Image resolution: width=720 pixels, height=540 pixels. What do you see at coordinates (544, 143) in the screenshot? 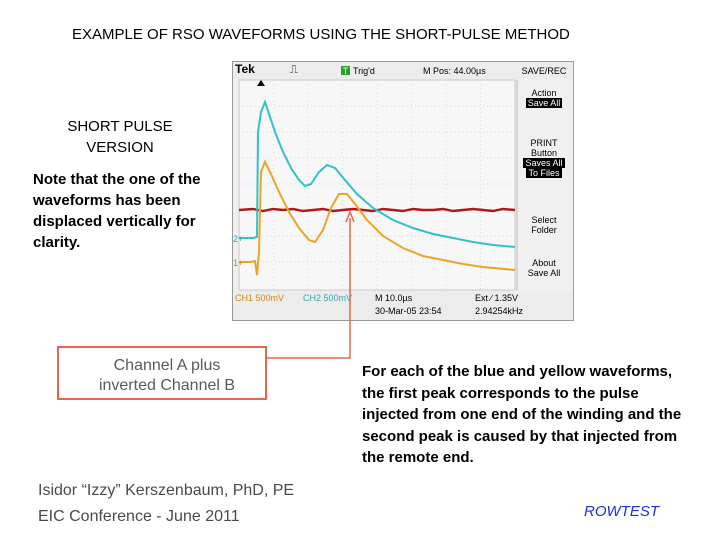
I see `menu-print-label: PRINT` at bounding box center [544, 143].